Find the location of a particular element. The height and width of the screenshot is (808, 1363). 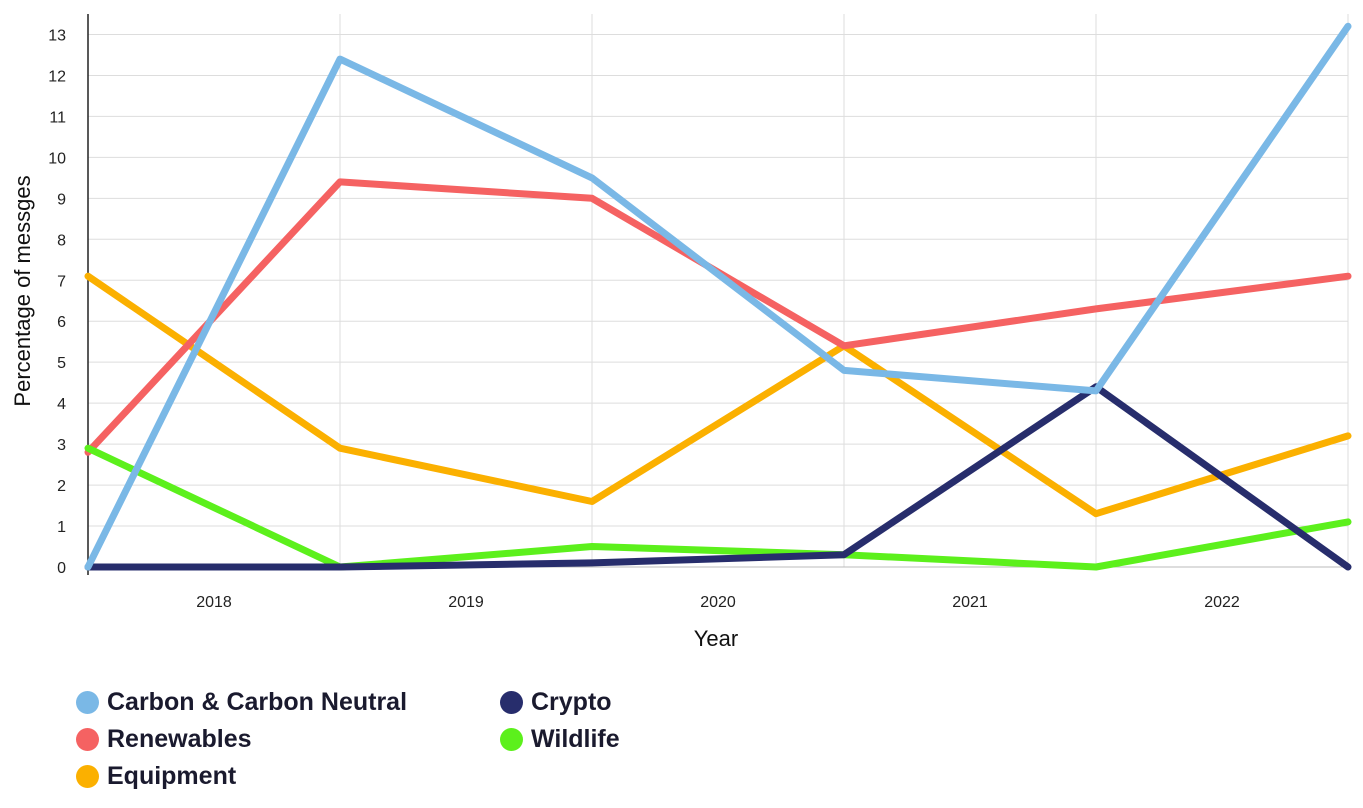

x-tick-label: 2020 is located at coordinates (718, 602).